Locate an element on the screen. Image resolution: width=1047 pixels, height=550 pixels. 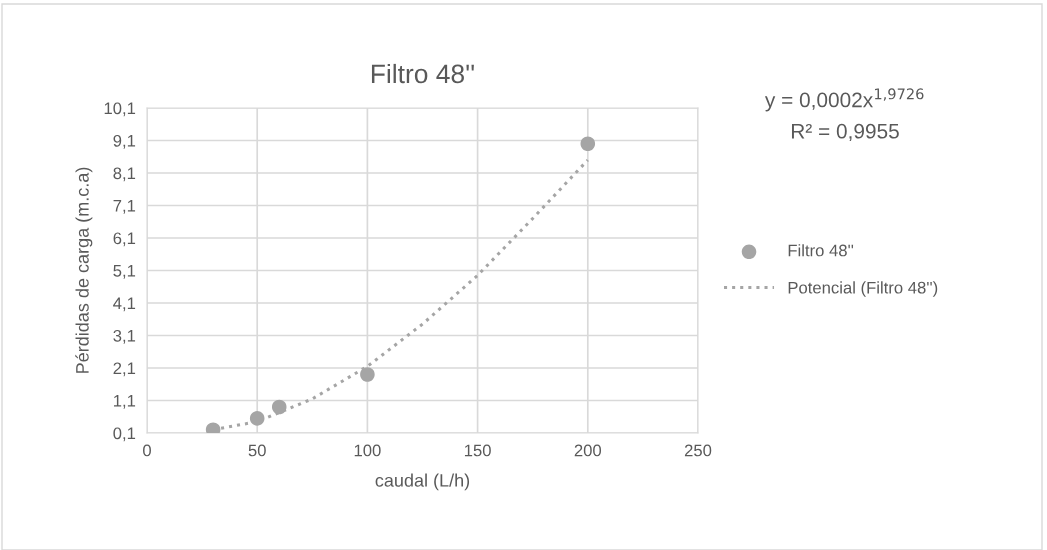
y-tick-label: 4,1 is located at coordinates (124, 304).